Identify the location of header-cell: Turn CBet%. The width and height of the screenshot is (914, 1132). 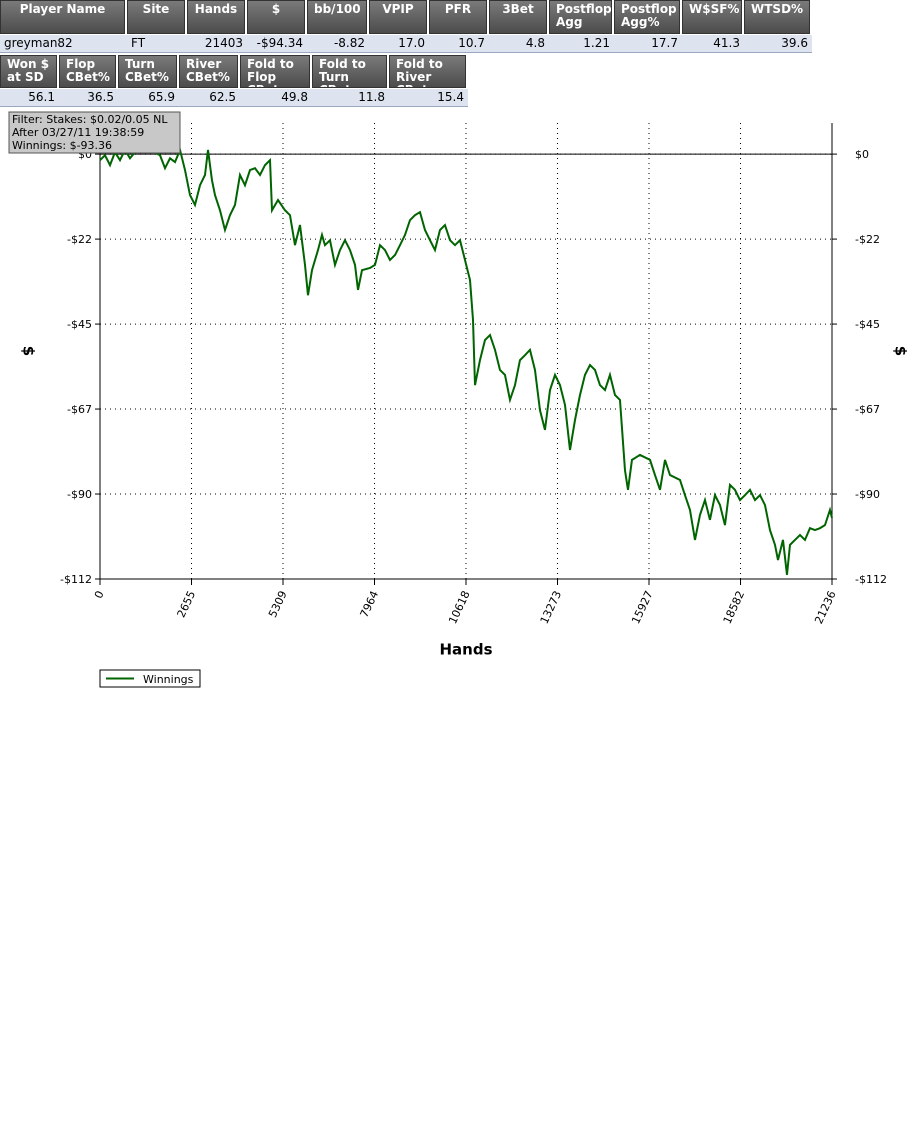
(147, 71).